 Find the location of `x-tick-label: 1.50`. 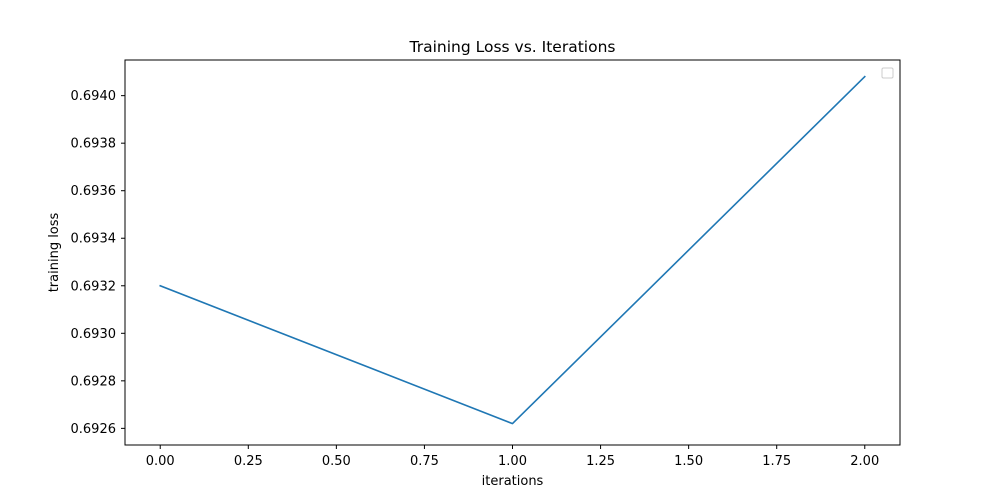

x-tick-label: 1.50 is located at coordinates (688, 461).